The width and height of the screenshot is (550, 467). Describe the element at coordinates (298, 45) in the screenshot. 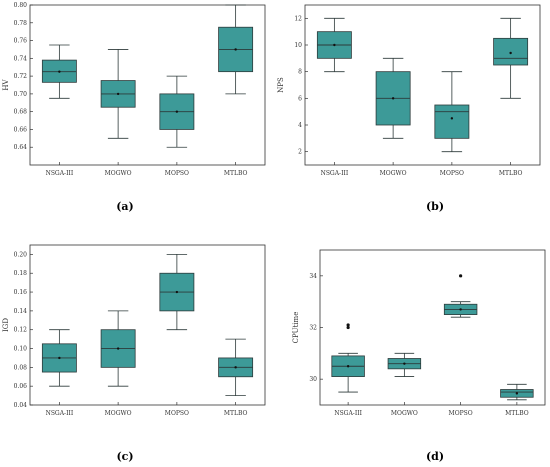

I see `y-tick-label: 10` at that location.